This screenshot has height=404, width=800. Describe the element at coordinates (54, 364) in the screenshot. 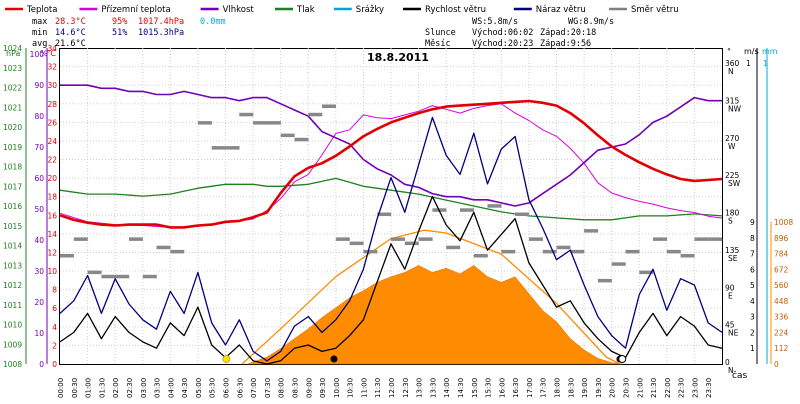

I see `temperature-tick-label: 0` at that location.